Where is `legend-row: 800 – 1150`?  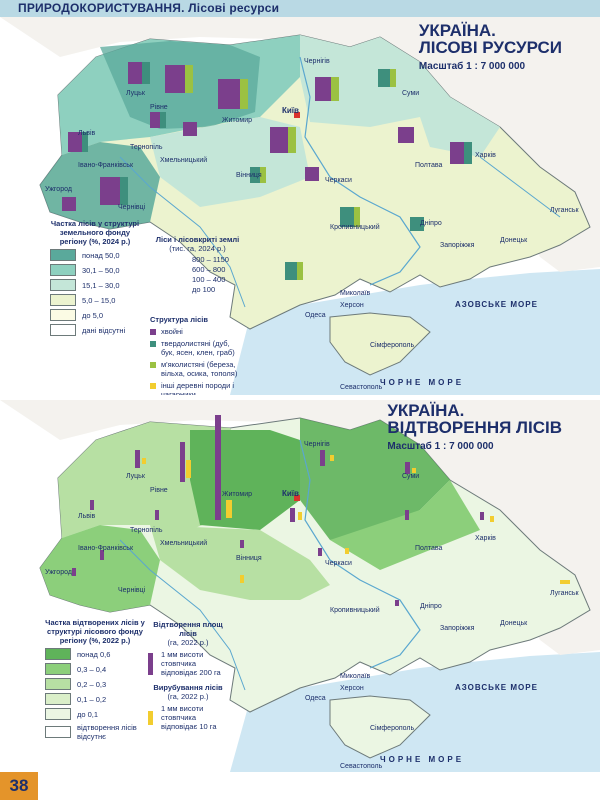 legend-row: 800 – 1150 is located at coordinates (218, 259).